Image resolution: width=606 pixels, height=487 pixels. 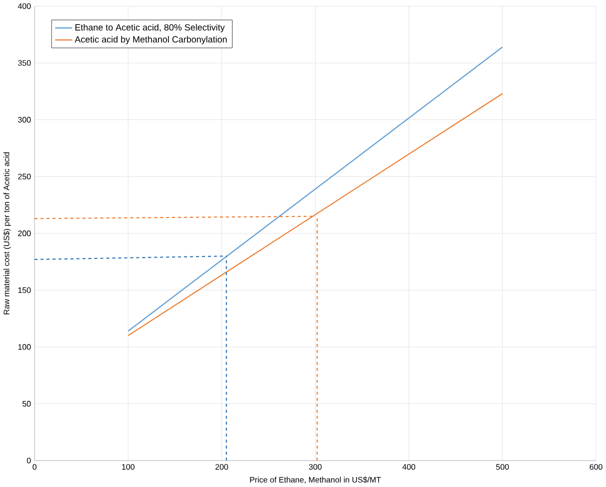 I want to click on legend-label: Acetic acid by Methanol Carbonylation, so click(x=150, y=40).